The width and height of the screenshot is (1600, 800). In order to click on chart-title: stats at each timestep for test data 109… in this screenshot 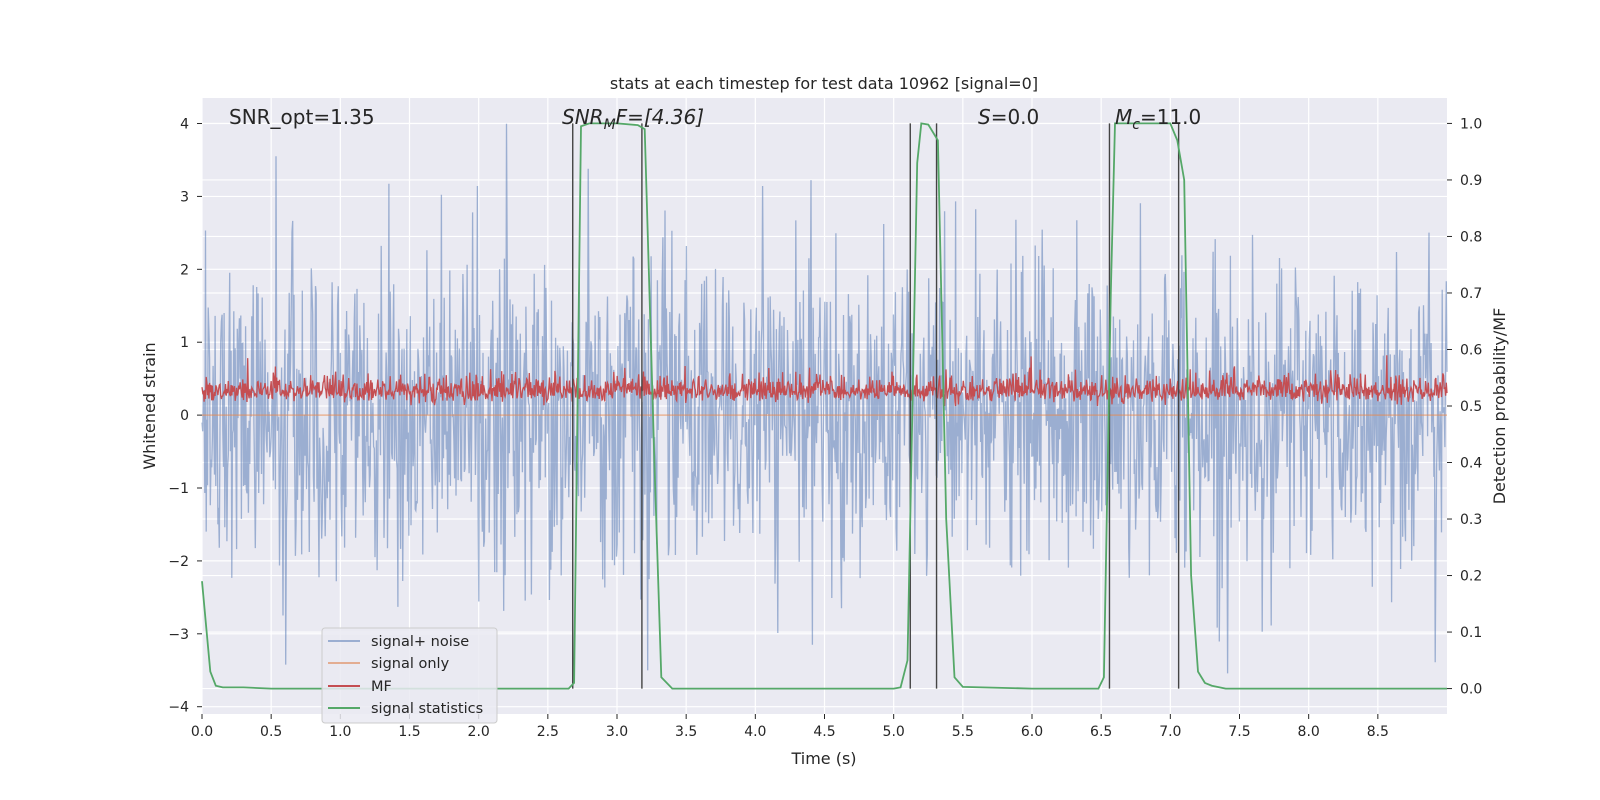, I will do `click(824, 83)`.